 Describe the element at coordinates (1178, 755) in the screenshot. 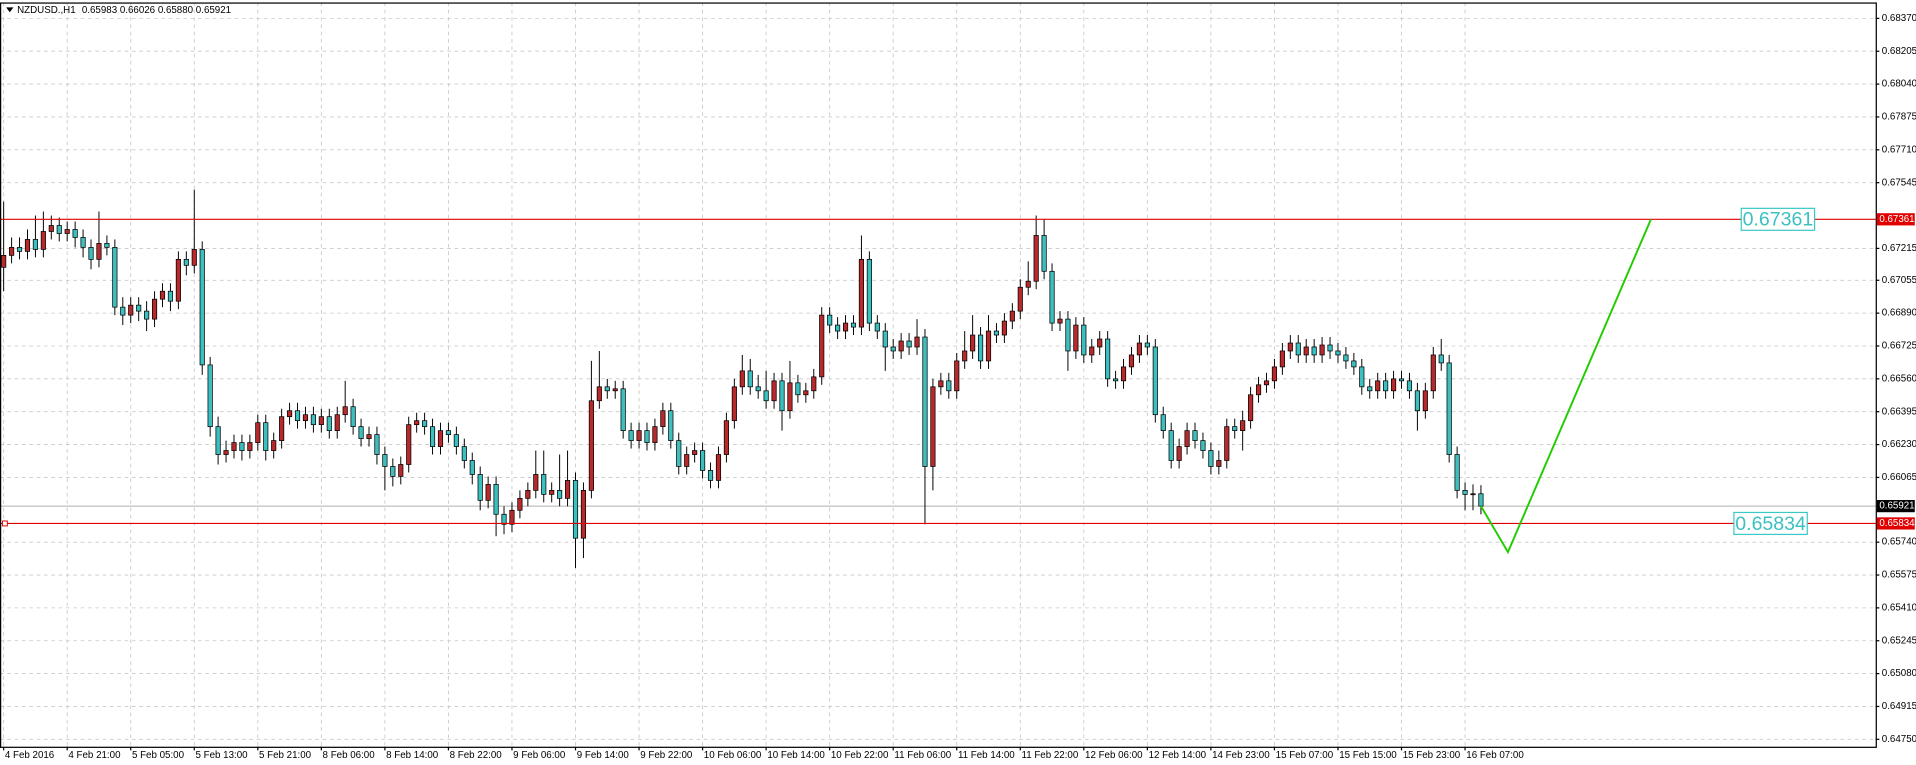

I see `x-tick-label: 12 Feb 14:00` at that location.